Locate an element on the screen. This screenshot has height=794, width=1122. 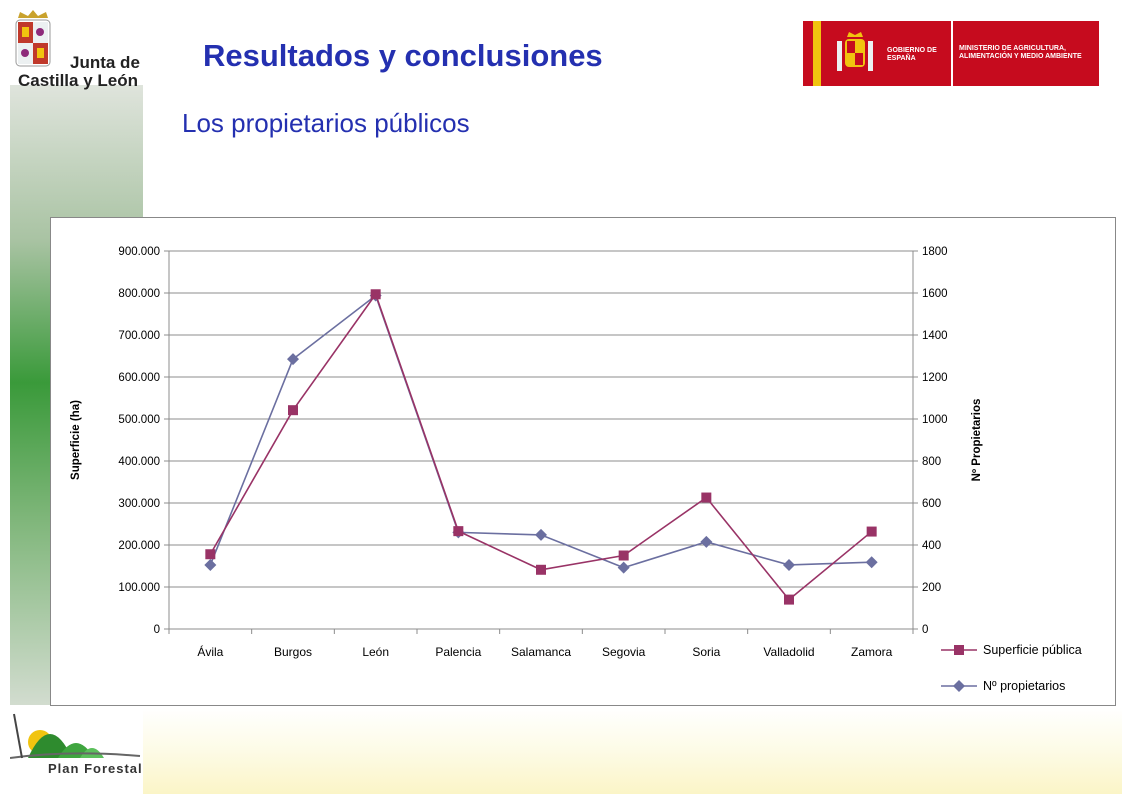
legend-marker-square is located at coordinates (959, 650).